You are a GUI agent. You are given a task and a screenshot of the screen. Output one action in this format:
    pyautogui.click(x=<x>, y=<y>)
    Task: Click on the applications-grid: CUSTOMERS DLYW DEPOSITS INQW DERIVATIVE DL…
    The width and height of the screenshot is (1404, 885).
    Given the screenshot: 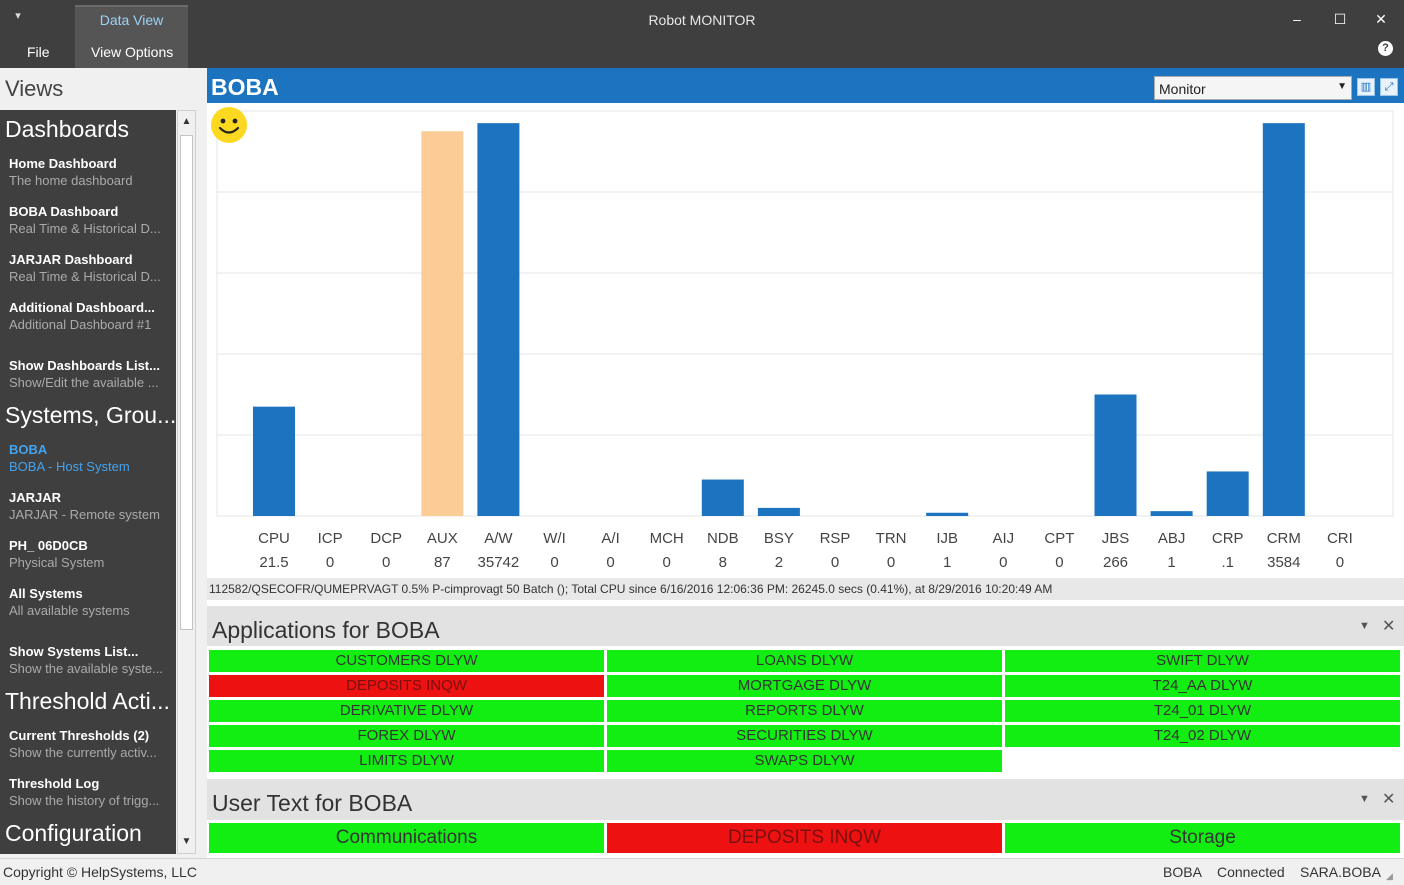 What is the action you would take?
    pyautogui.click(x=805, y=710)
    